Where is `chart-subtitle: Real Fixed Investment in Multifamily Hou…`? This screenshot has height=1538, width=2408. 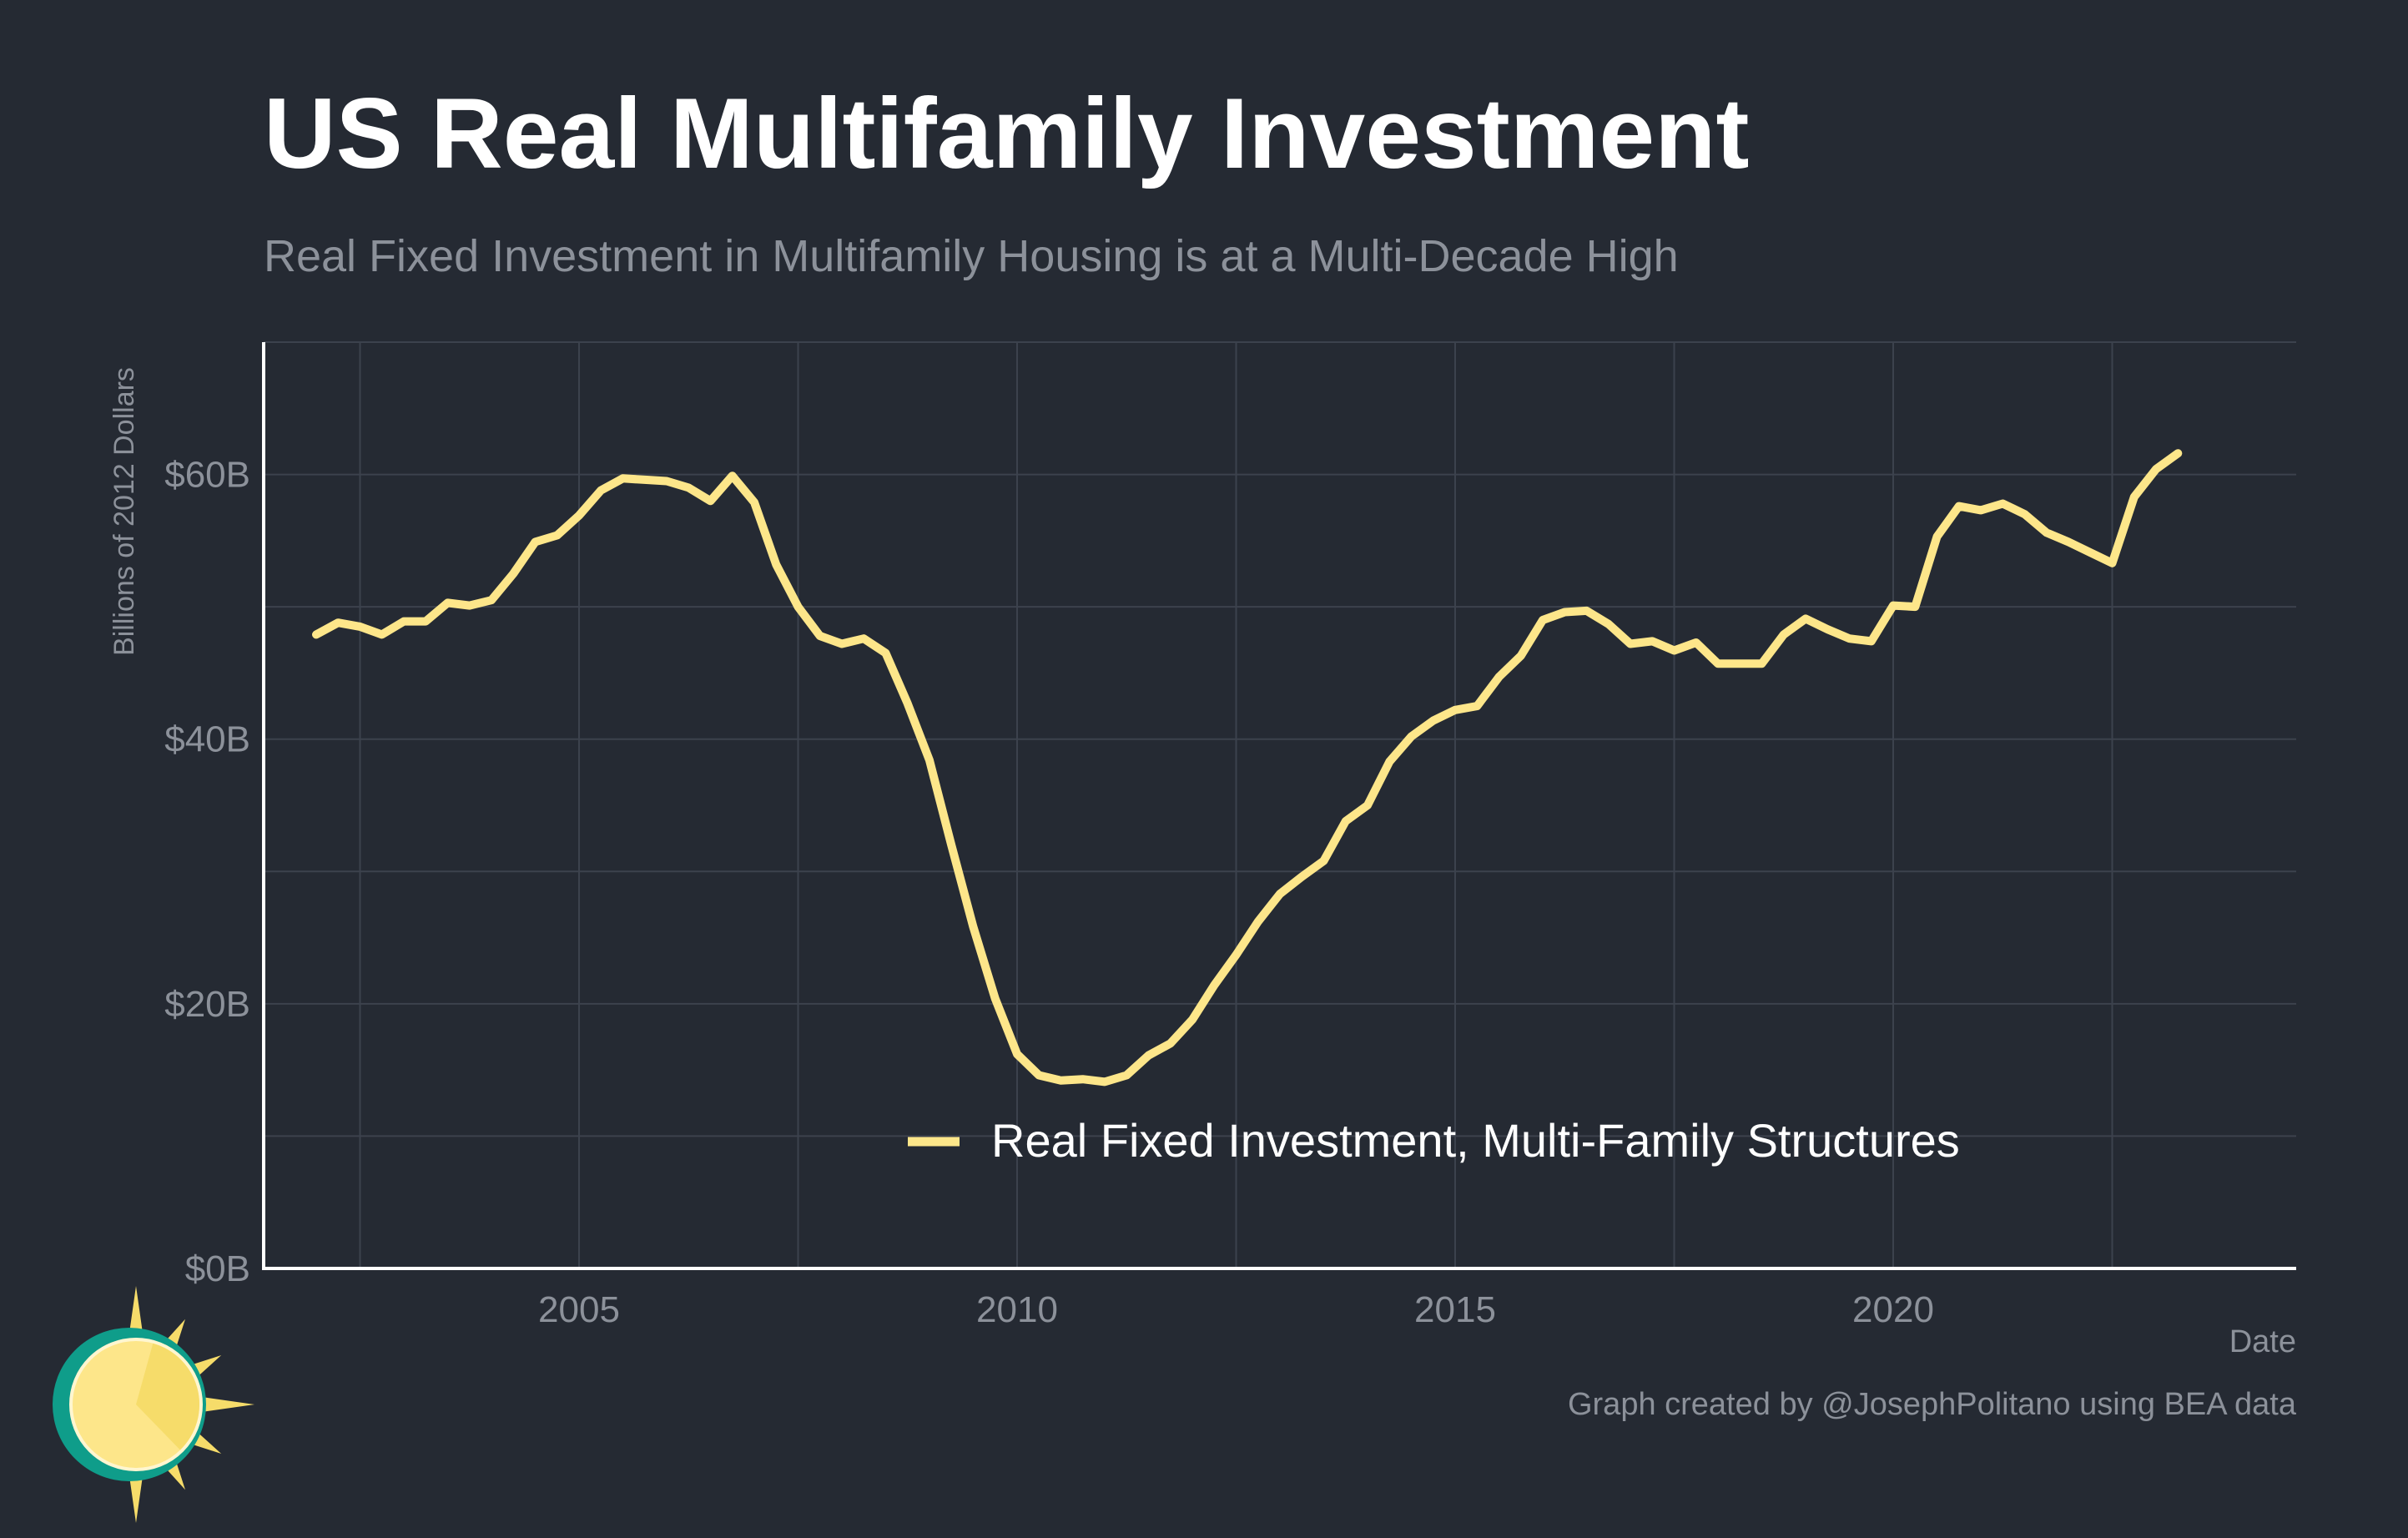
chart-subtitle: Real Fixed Investment in Multifamily Hou… is located at coordinates (971, 256).